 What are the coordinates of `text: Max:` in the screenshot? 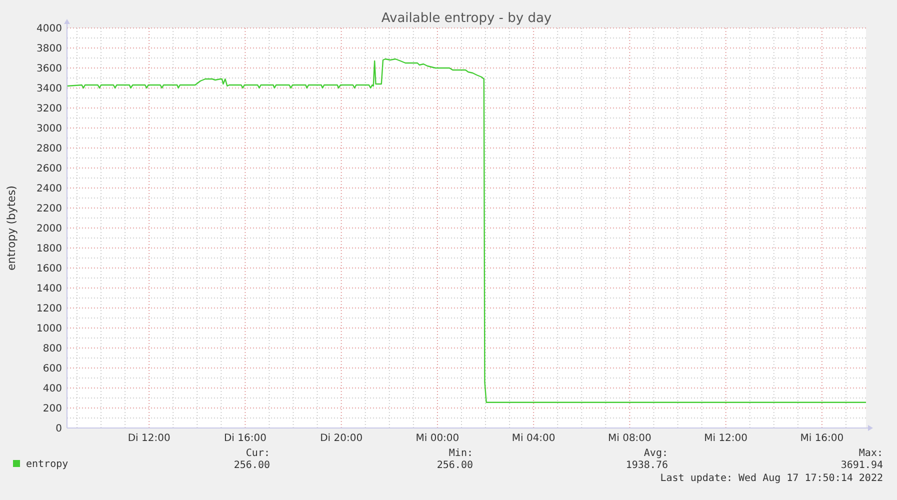 It's located at (870, 453).